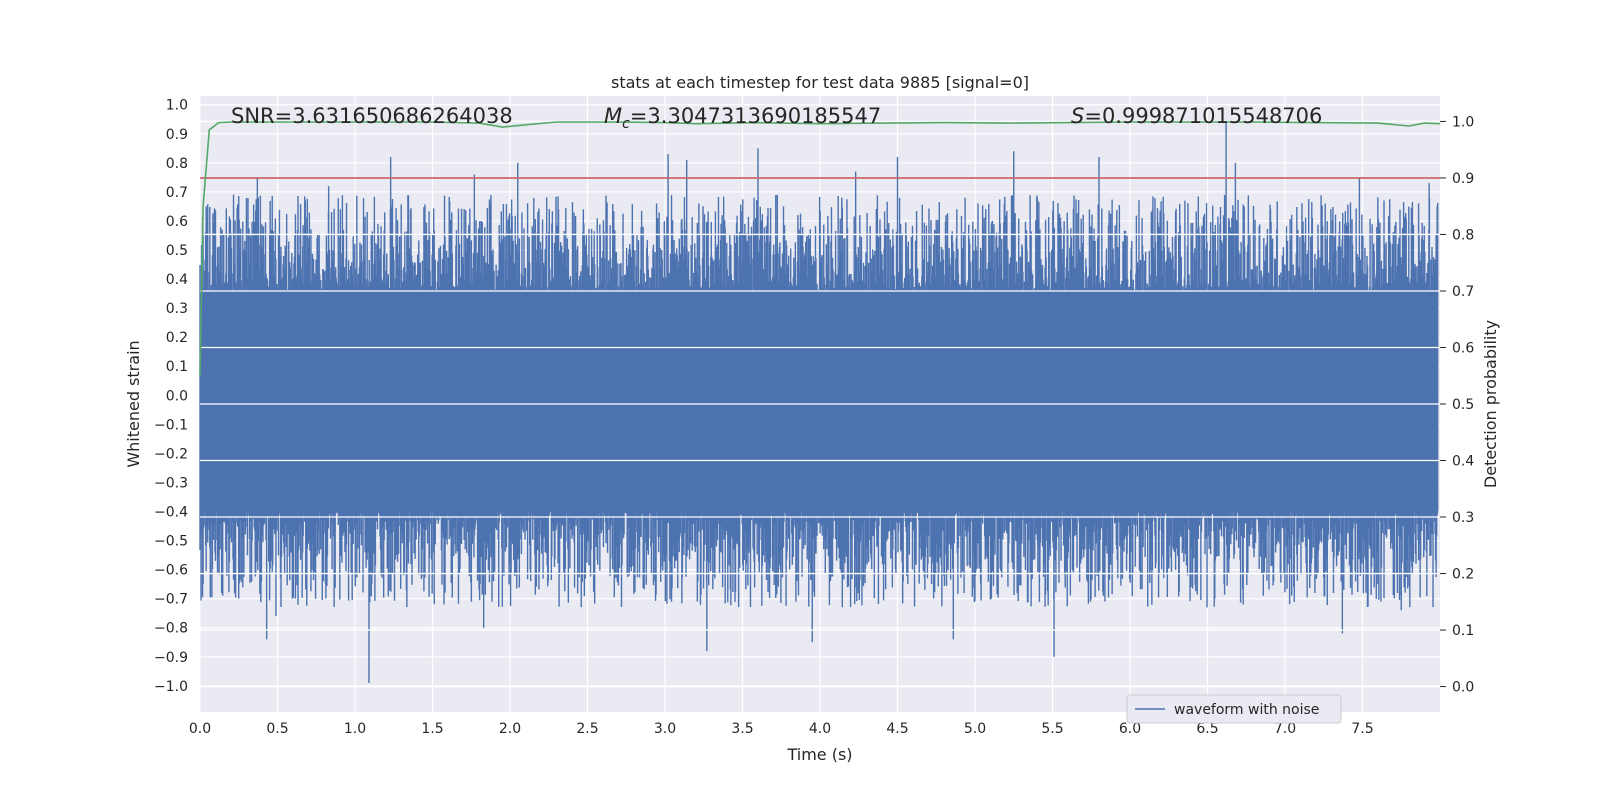 The height and width of the screenshot is (800, 1600). Describe the element at coordinates (613, 116) in the screenshot. I see `chirp-mass-symbol: M` at that location.